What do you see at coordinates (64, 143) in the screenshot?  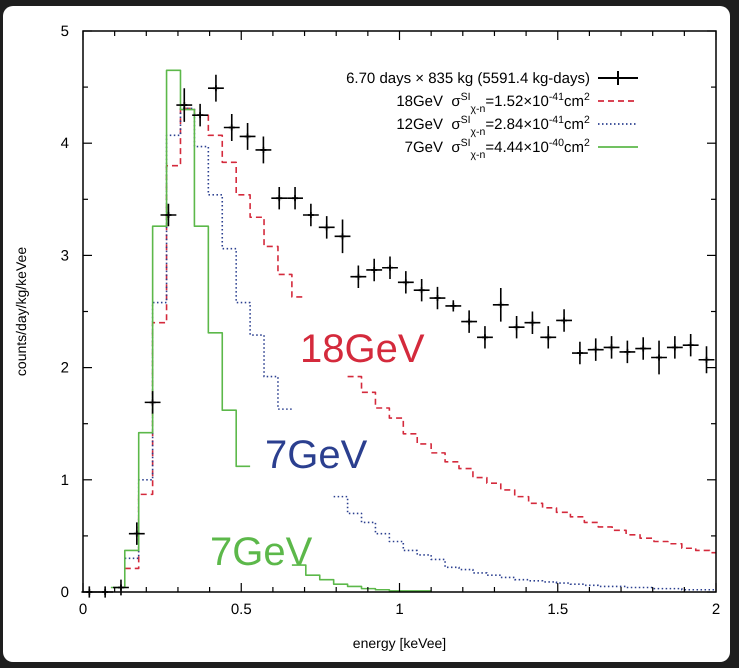 I see `y-tick-label: 4` at bounding box center [64, 143].